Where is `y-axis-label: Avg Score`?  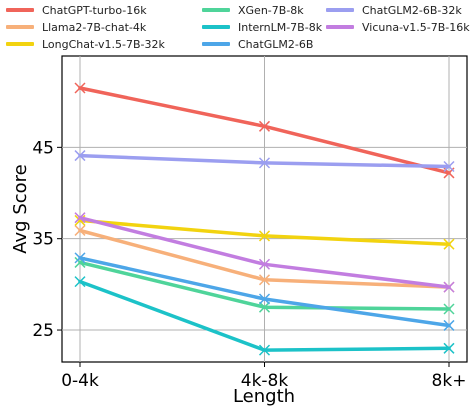
y-axis-label: Avg Score is located at coordinates (20, 208).